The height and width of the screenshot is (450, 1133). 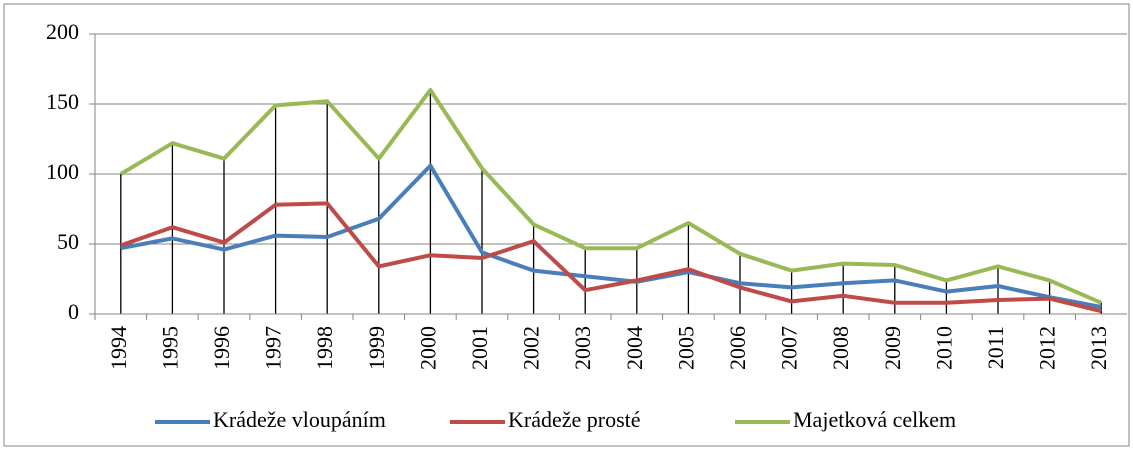 I want to click on legend-label: Majetková celkem, so click(x=874, y=419).